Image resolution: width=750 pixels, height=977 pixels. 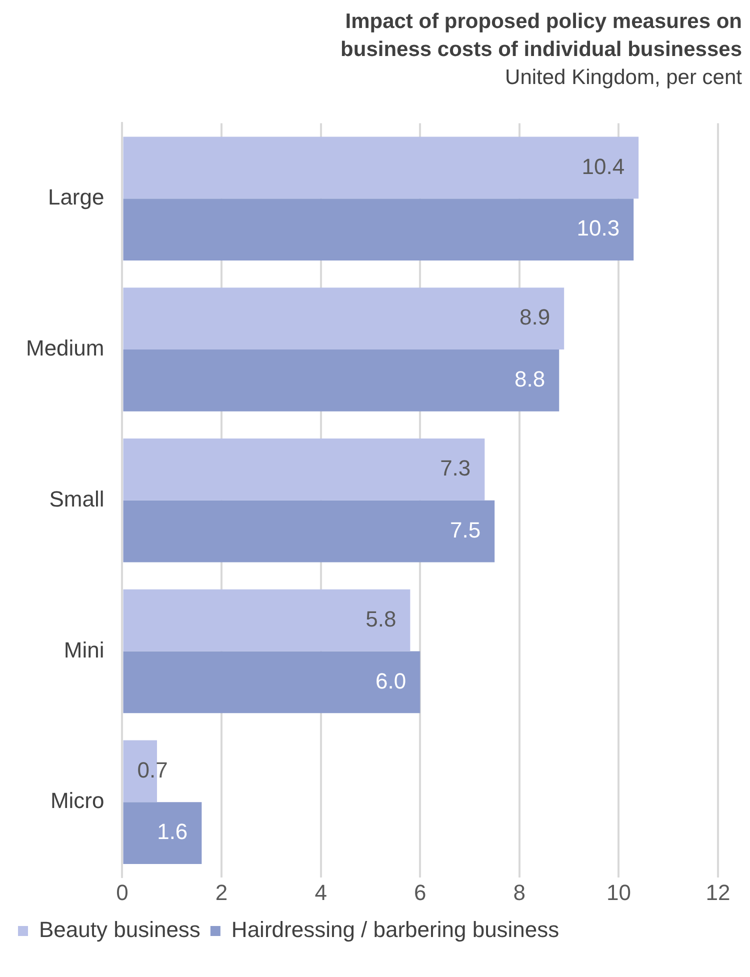 I want to click on y-tick-label: Small, so click(x=76, y=499).